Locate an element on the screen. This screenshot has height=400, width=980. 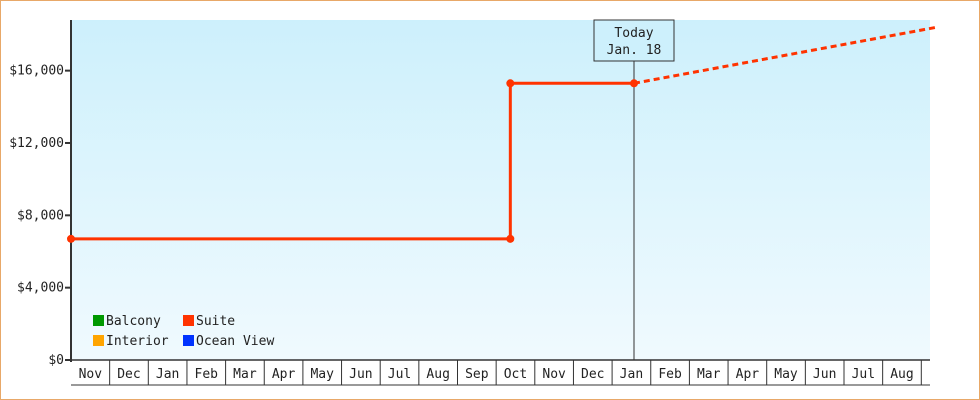
legend-label: Balcony is located at coordinates (133, 321).